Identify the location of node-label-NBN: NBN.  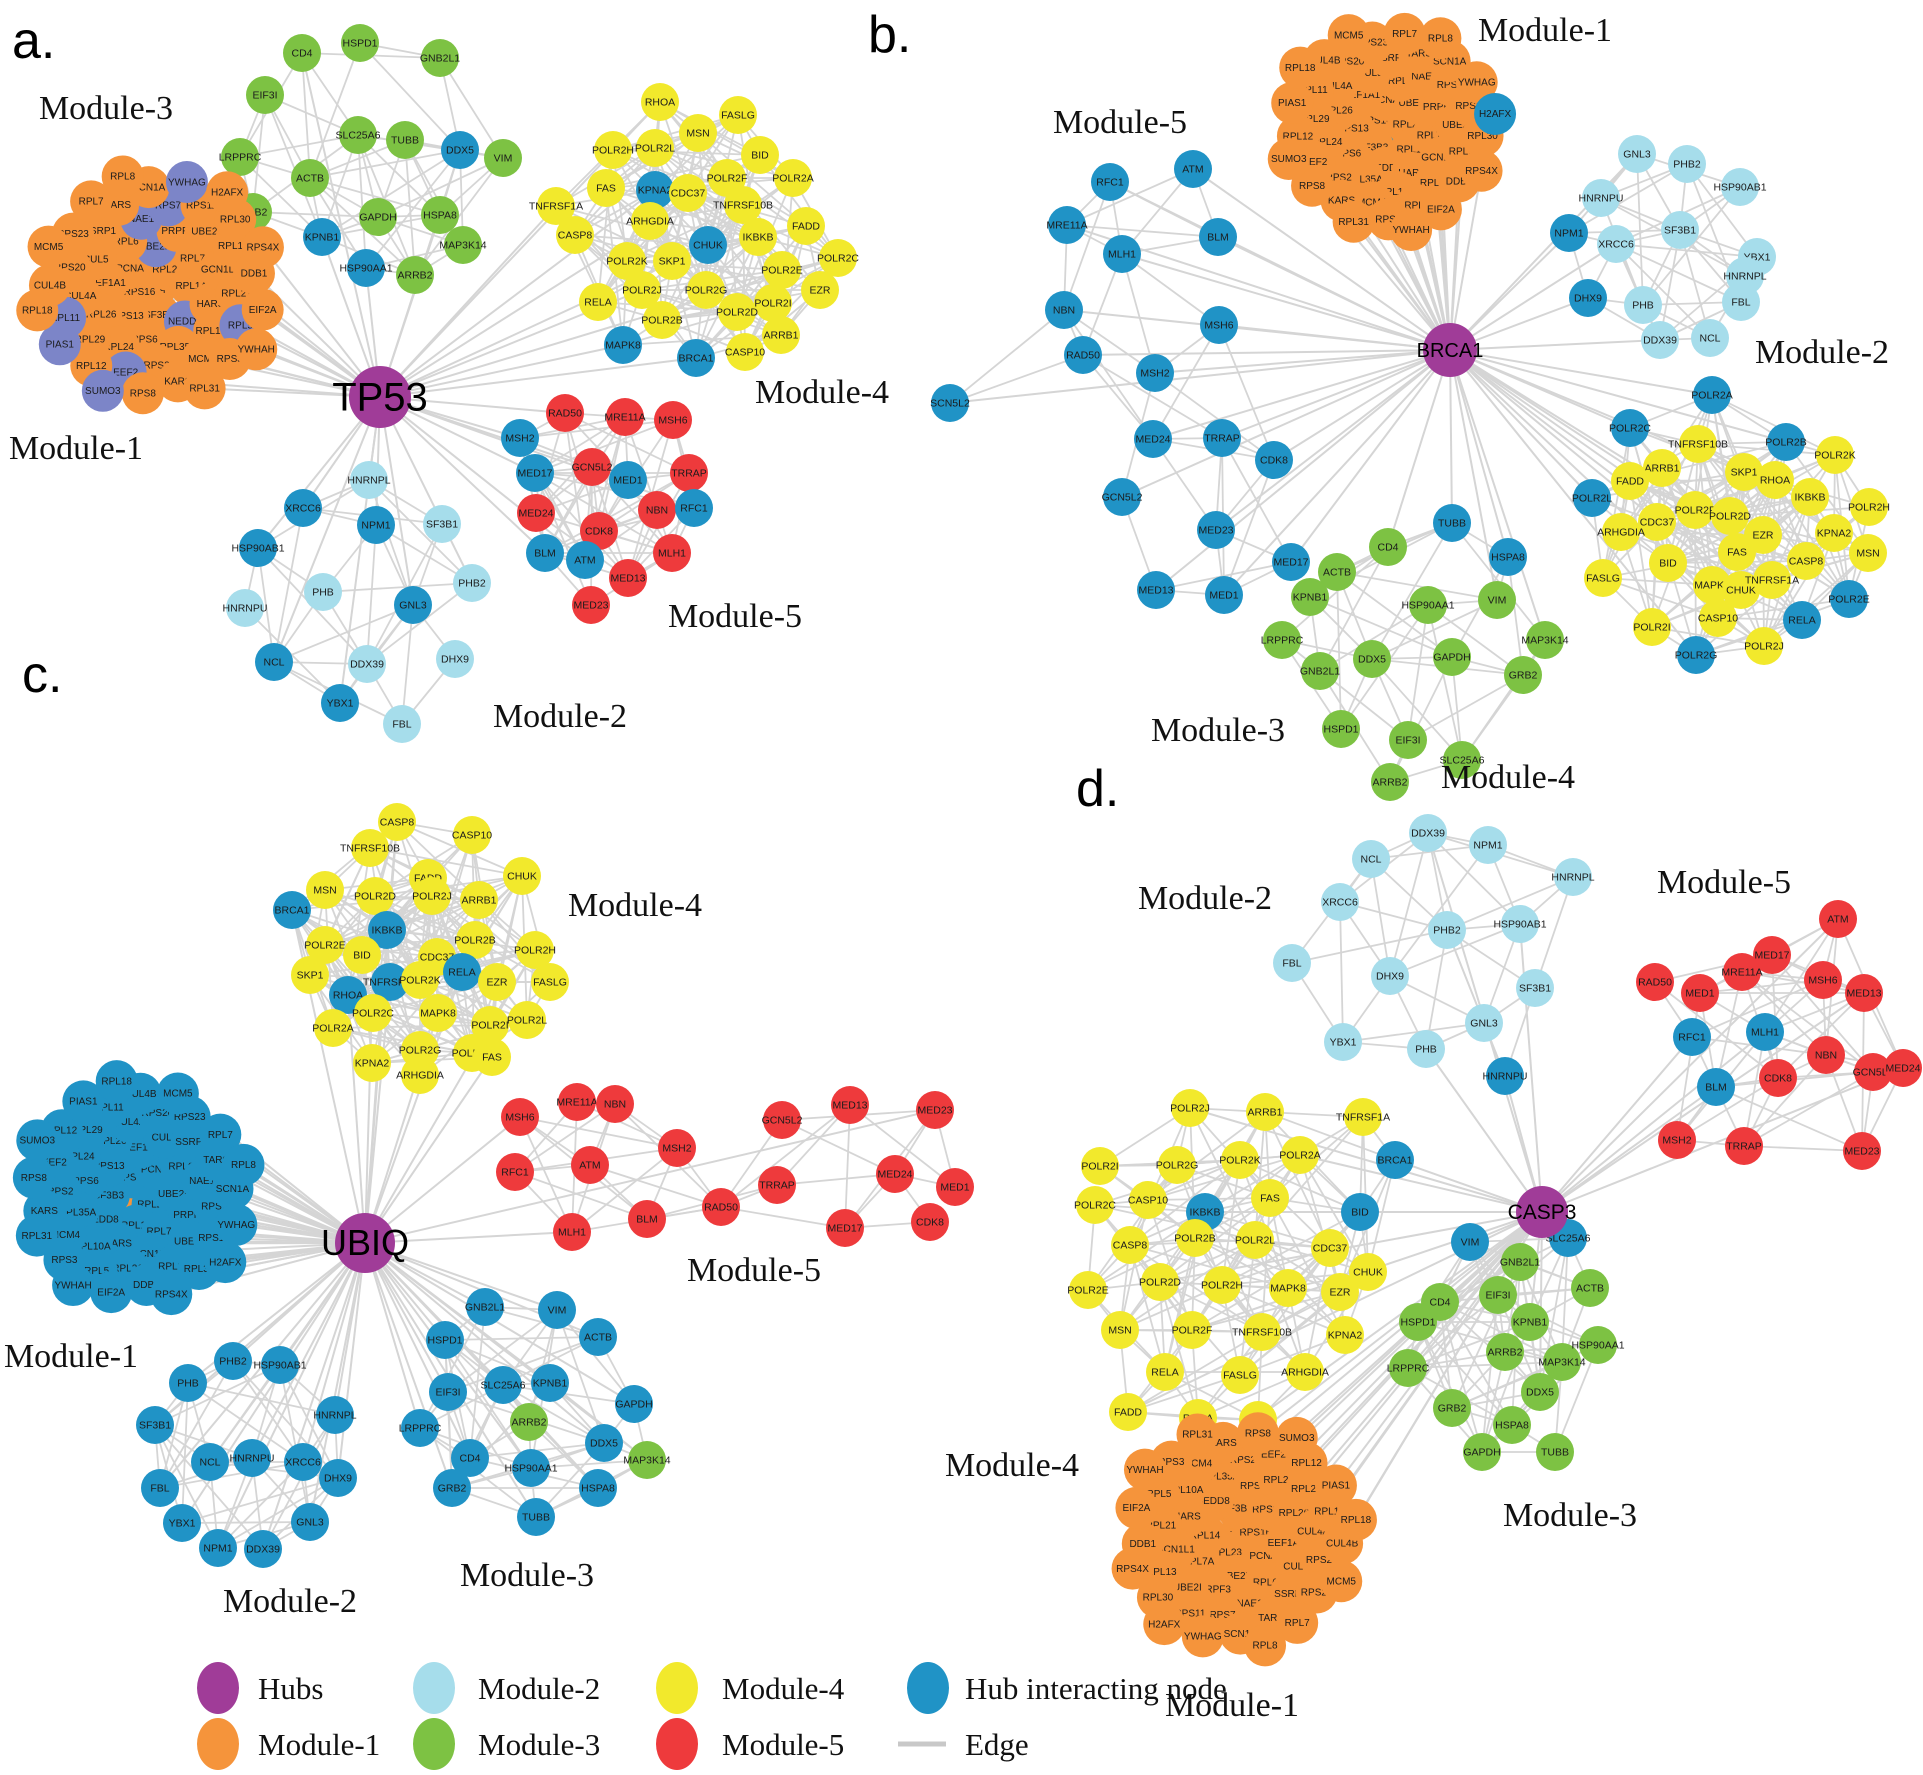
(615, 1105).